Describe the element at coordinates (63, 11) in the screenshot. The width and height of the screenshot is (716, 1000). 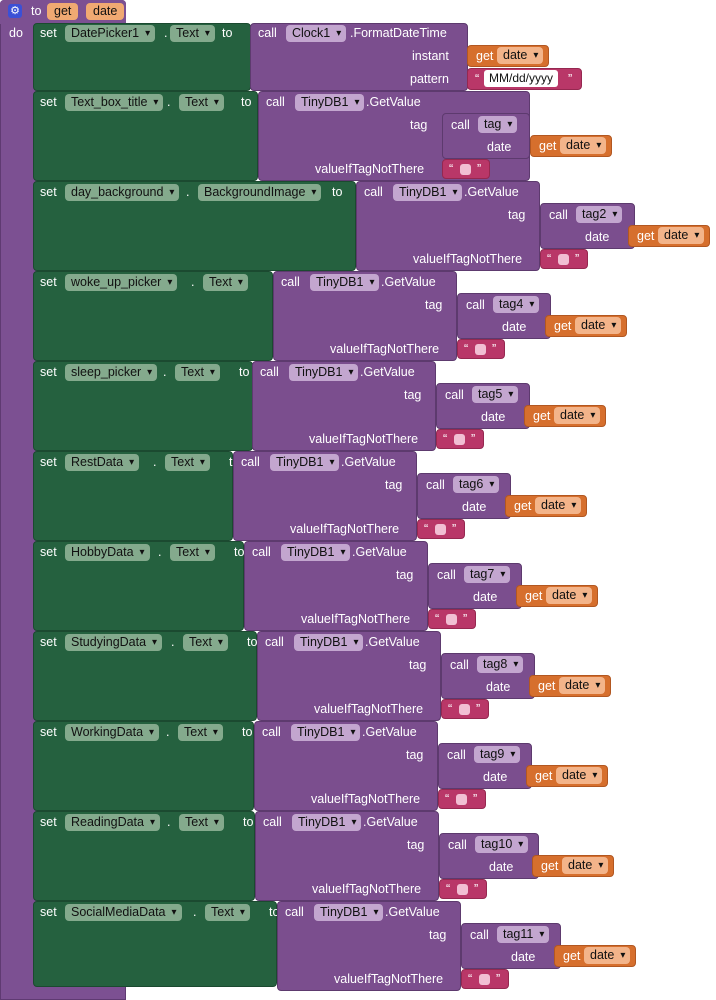
I see `procedure-name: get` at that location.